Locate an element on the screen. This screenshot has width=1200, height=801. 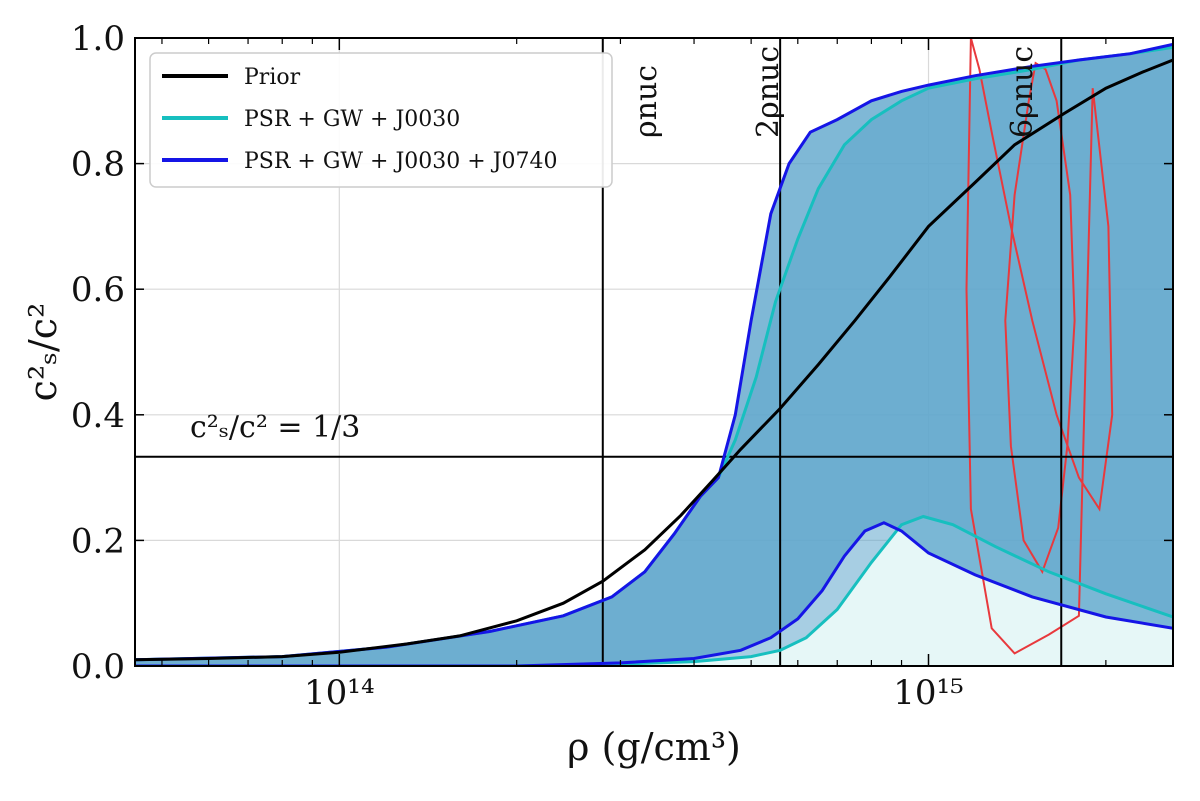
x-axis-title: ρ (g/cm³) is located at coordinates (654, 747).